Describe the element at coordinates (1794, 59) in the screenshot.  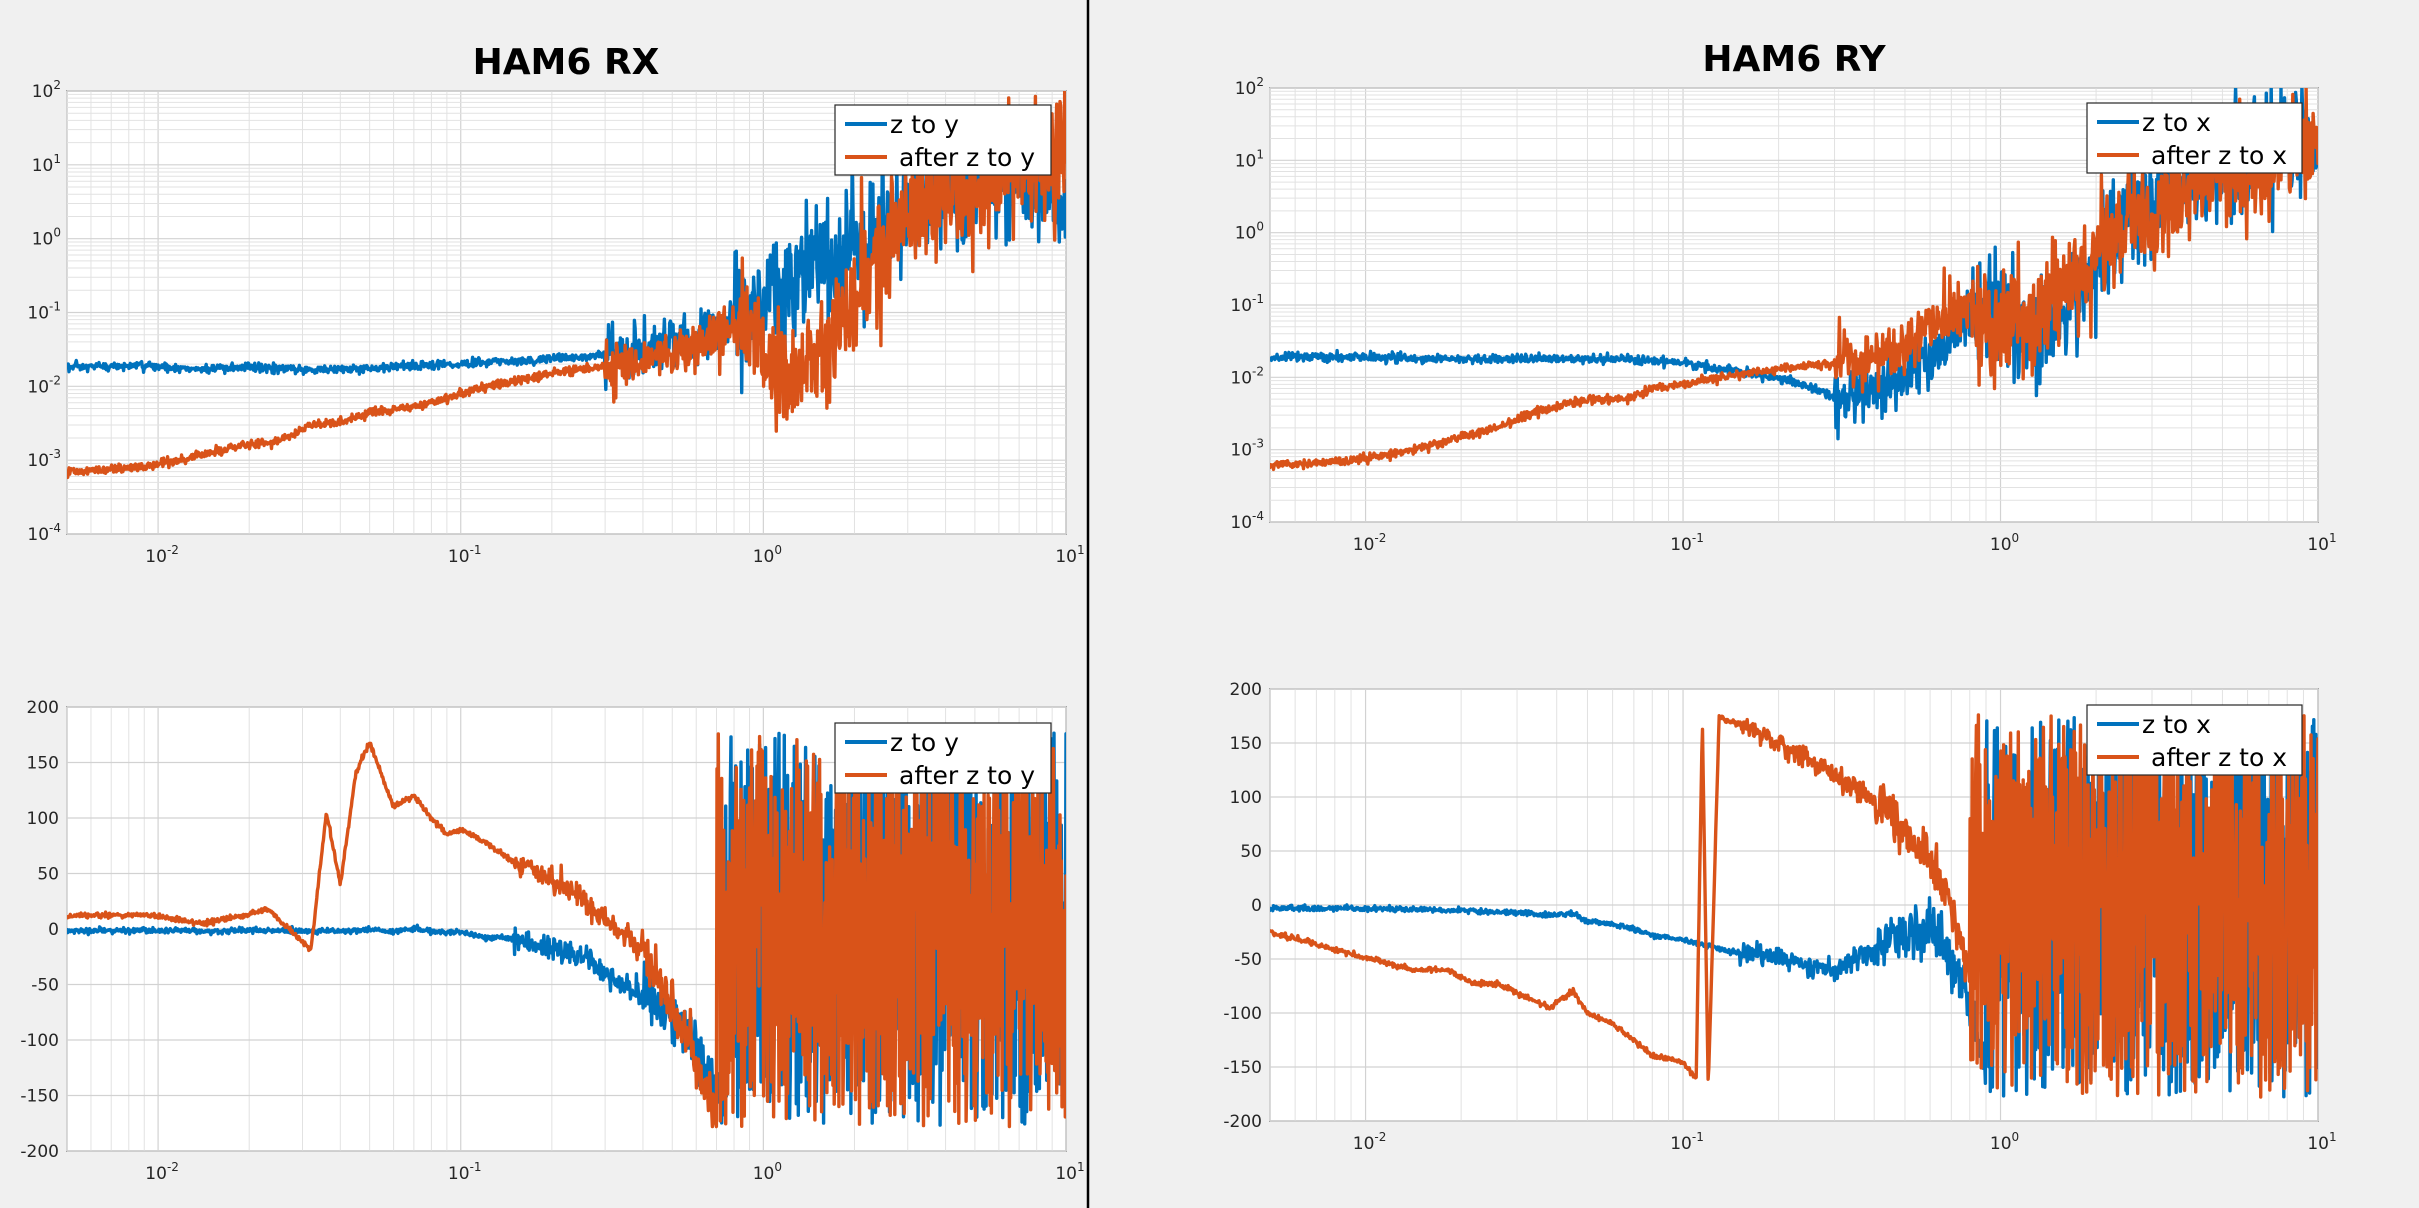
I see `chart-title-ry: HAM6 RY` at that location.